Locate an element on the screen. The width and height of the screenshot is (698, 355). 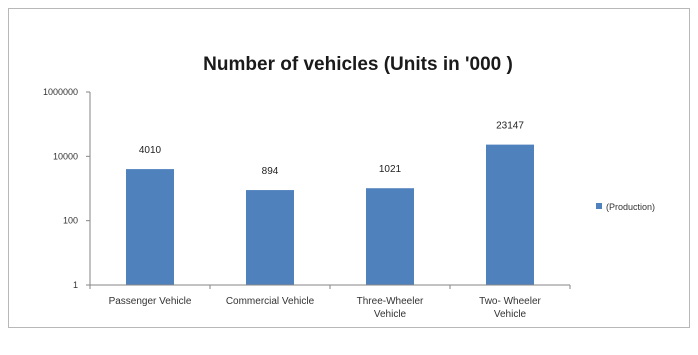
x-tick-label: Commercial Vehicle is located at coordinates (270, 301).